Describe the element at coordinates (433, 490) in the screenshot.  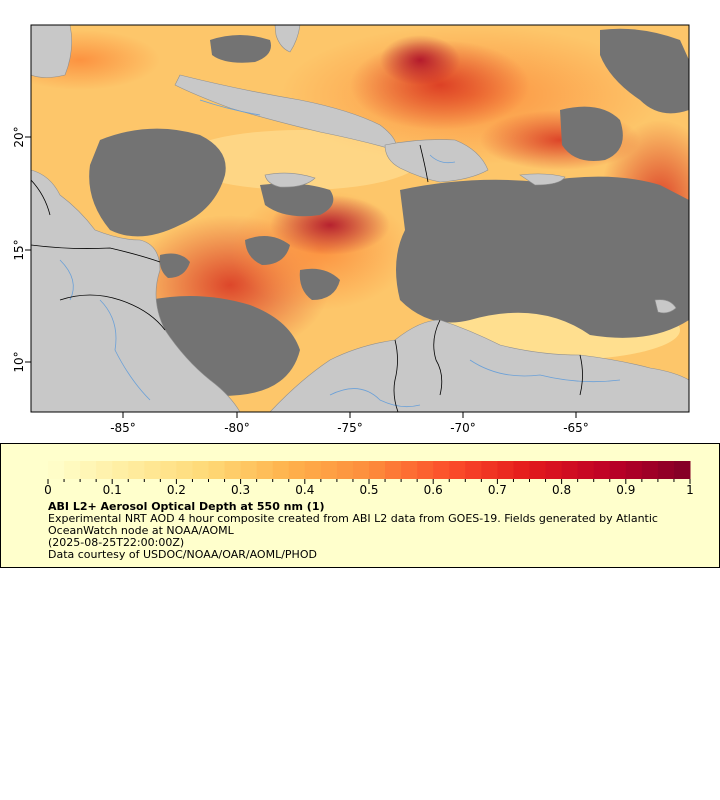
I see `colorbar-tick-label: 0.6` at that location.